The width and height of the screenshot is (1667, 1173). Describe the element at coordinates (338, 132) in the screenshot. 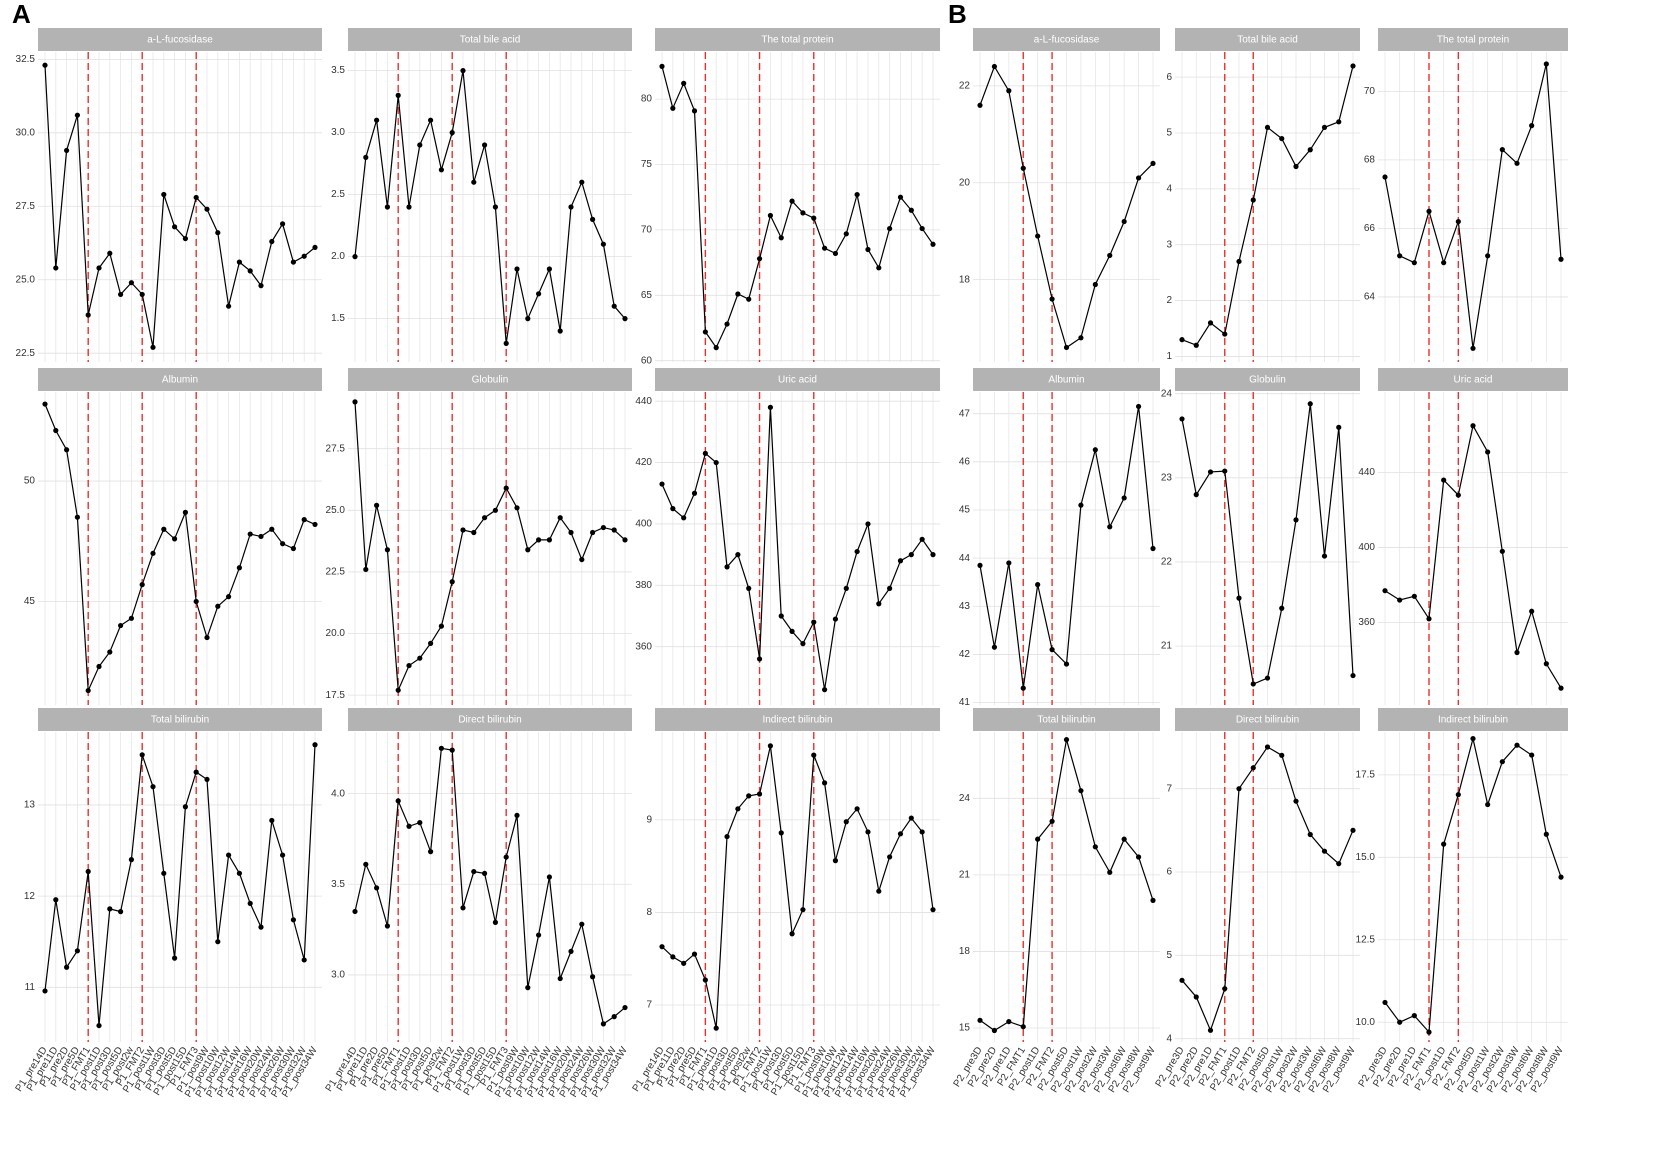

I see `y-tick-label: 3.0` at that location.